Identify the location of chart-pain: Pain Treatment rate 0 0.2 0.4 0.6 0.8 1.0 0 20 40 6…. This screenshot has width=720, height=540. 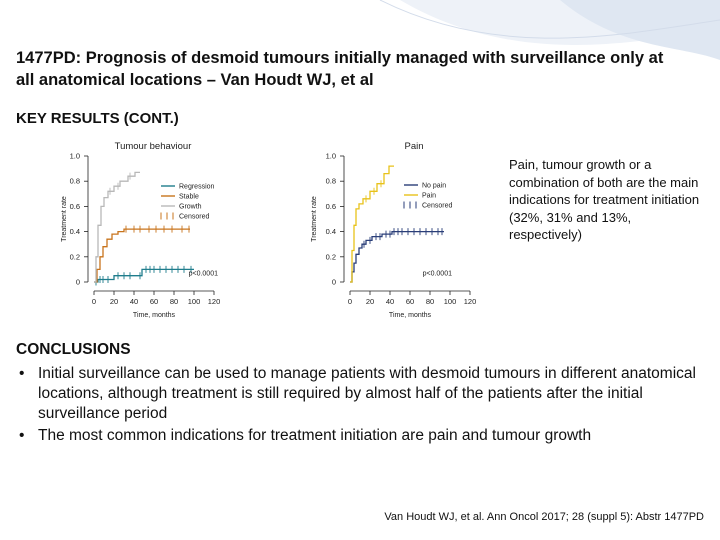
(394, 230).